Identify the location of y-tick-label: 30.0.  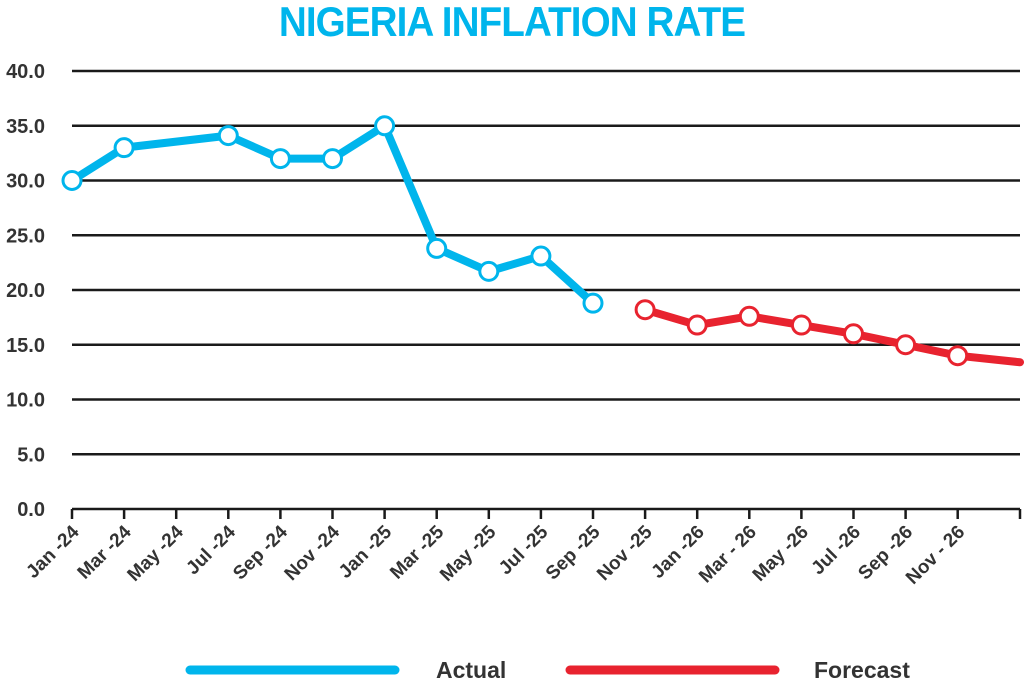
(25, 182).